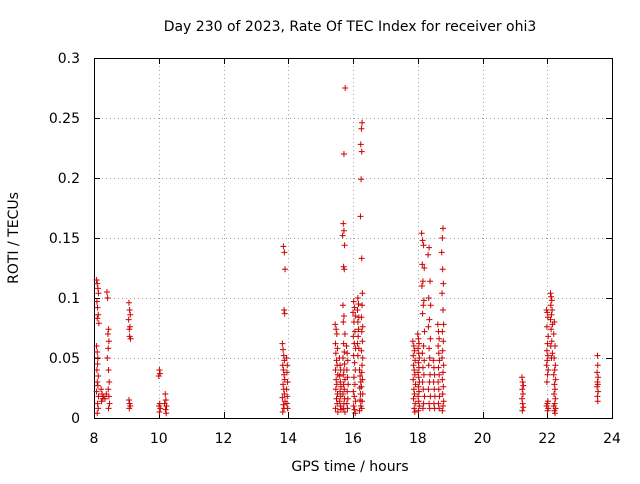  Describe the element at coordinates (94, 439) in the screenshot. I see `x-tick-label: 8` at that location.